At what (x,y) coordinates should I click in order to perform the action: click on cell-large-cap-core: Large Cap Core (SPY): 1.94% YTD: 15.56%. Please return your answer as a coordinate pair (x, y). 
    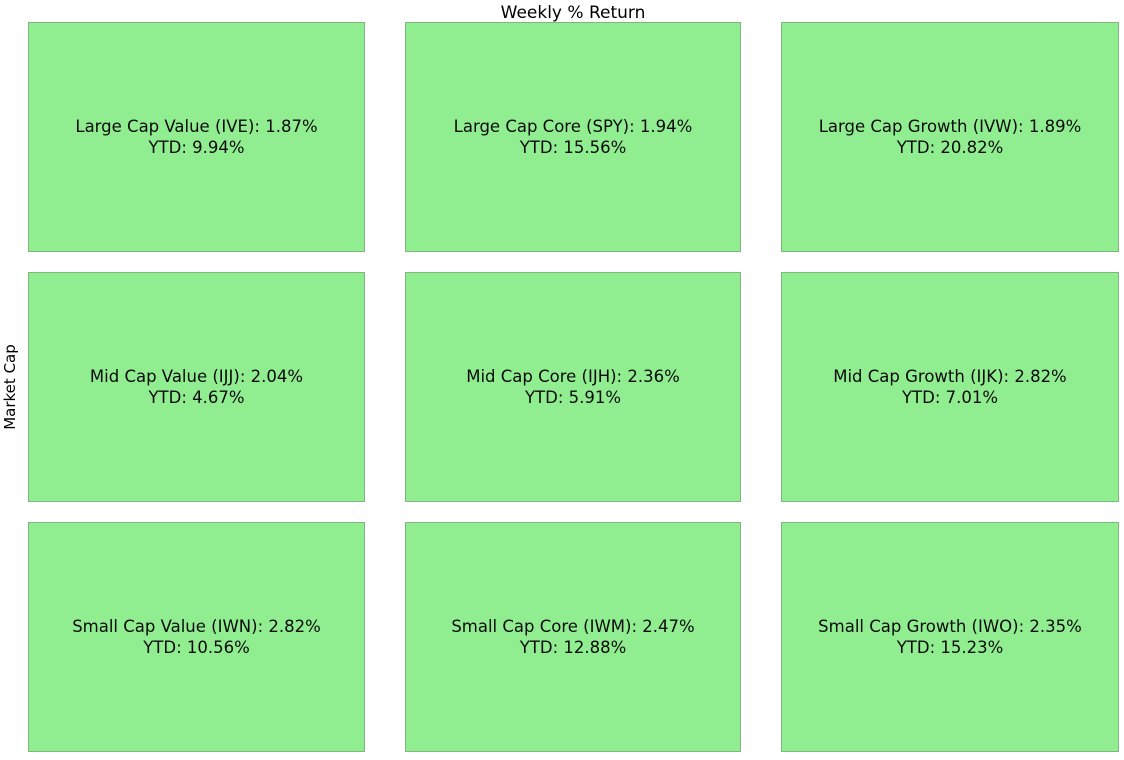
    Looking at the image, I should click on (573, 137).